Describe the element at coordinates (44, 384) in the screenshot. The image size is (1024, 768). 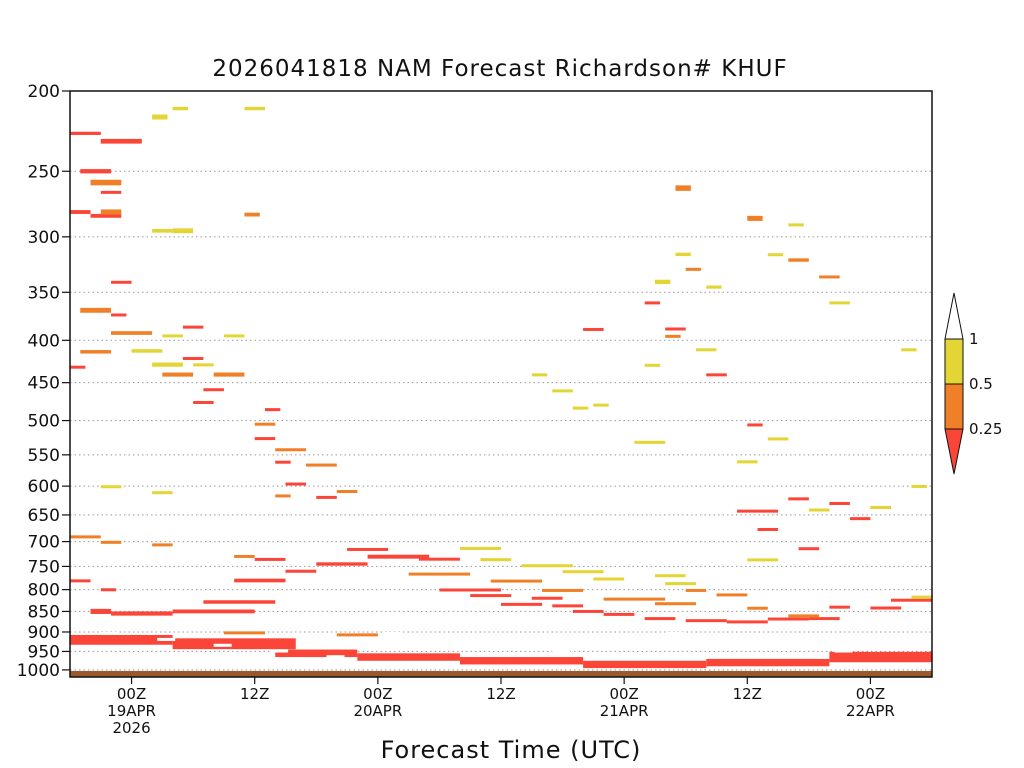
I see `y-tick-label-450: 450` at that location.